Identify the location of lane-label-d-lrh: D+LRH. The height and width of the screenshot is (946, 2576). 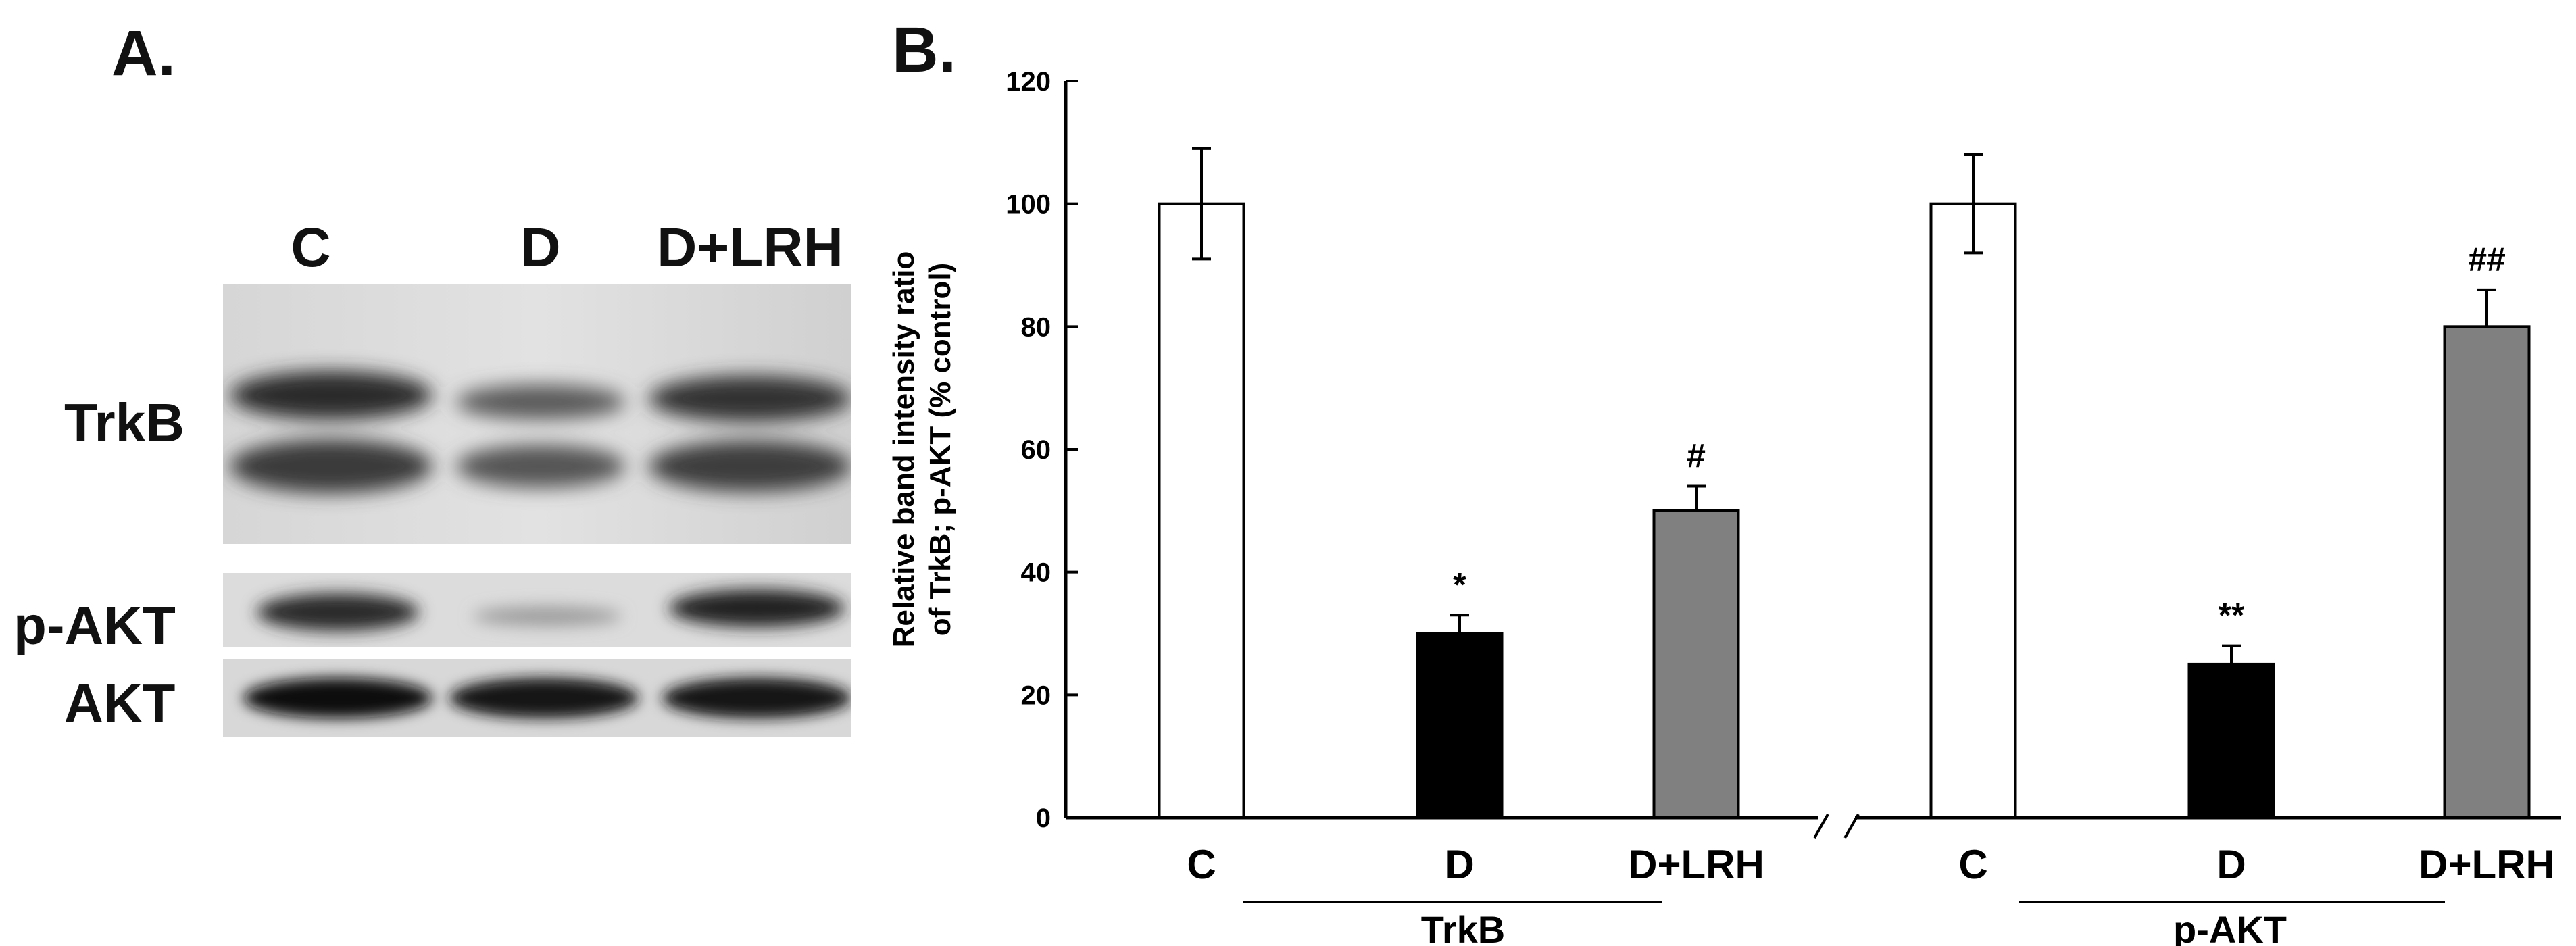
(750, 248).